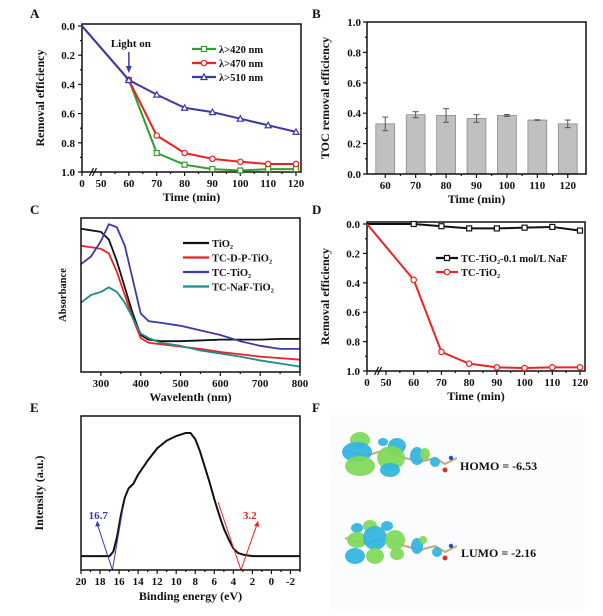  Describe the element at coordinates (241, 64) in the screenshot. I see `legend-label: λ>470 nm` at that location.